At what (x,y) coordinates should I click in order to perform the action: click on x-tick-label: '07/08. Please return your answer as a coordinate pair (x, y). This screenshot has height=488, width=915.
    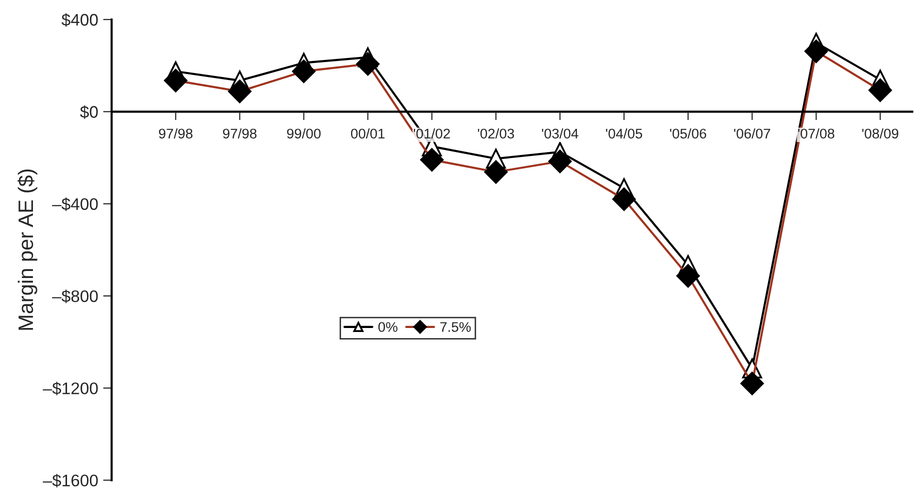
    Looking at the image, I should click on (816, 133).